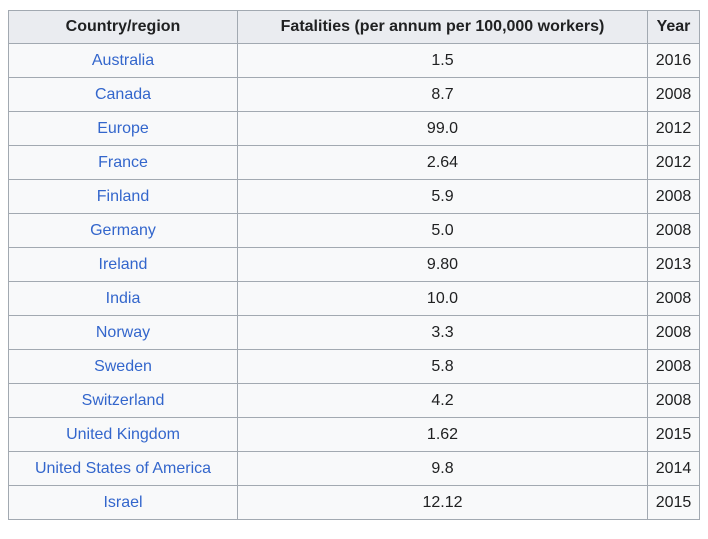 This screenshot has height=539, width=708. What do you see at coordinates (442, 196) in the screenshot?
I see `fatalities-cell: 5.9` at bounding box center [442, 196].